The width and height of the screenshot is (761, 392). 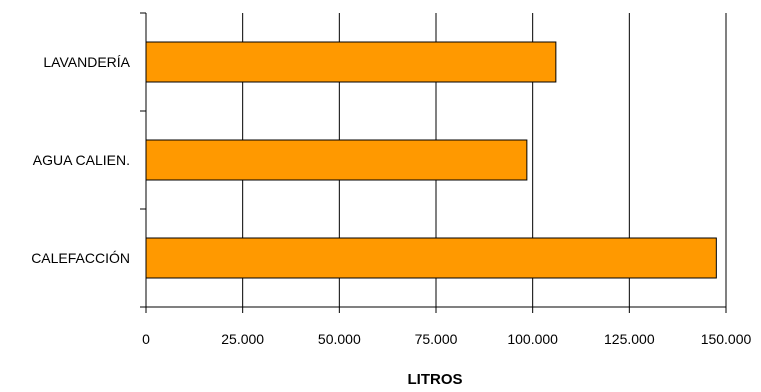 I want to click on x-tick-labels: 0 25.000 50.000 75.000 100.000 125.000 150.000, so click(x=446, y=339).